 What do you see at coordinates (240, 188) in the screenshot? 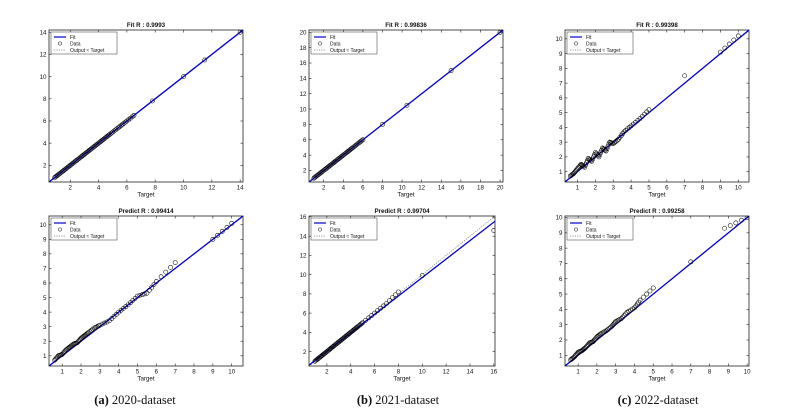
I see `x-tick-label: 14` at bounding box center [240, 188].